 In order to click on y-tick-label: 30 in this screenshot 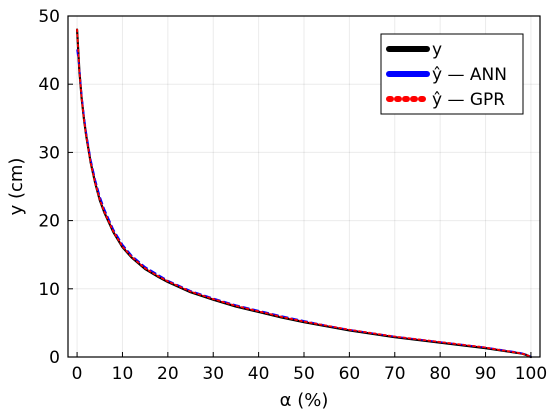, I will do `click(49, 153)`.